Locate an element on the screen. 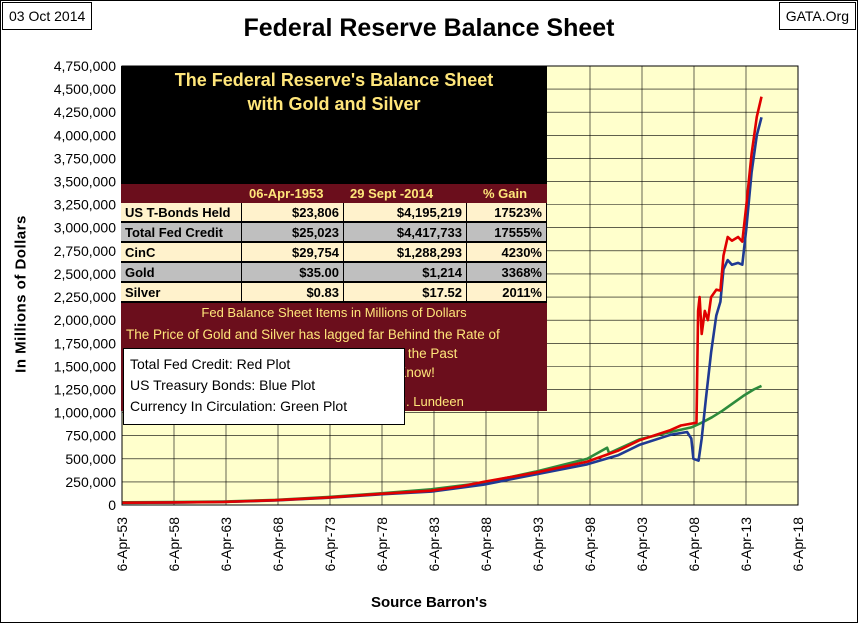 The height and width of the screenshot is (623, 858). x-tick-label: 6-Apr-08 is located at coordinates (694, 544).